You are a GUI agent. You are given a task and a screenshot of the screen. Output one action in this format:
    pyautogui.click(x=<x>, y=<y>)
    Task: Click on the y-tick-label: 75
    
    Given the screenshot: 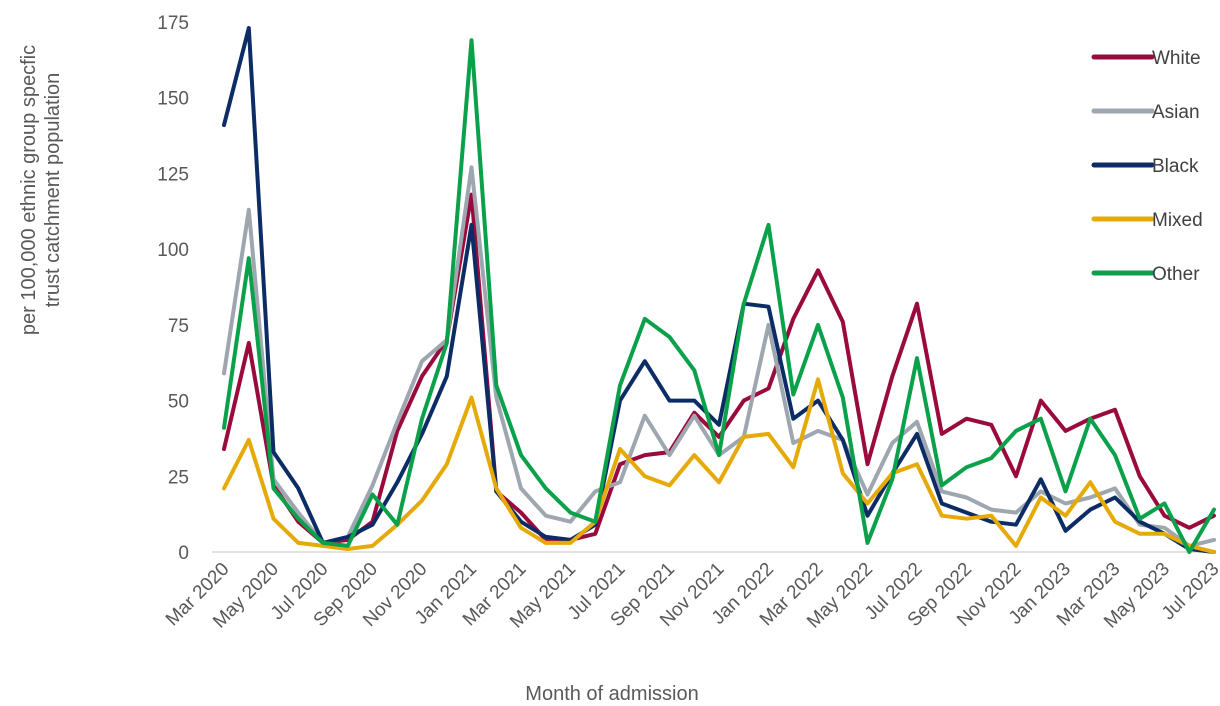 What is the action you would take?
    pyautogui.click(x=178, y=326)
    